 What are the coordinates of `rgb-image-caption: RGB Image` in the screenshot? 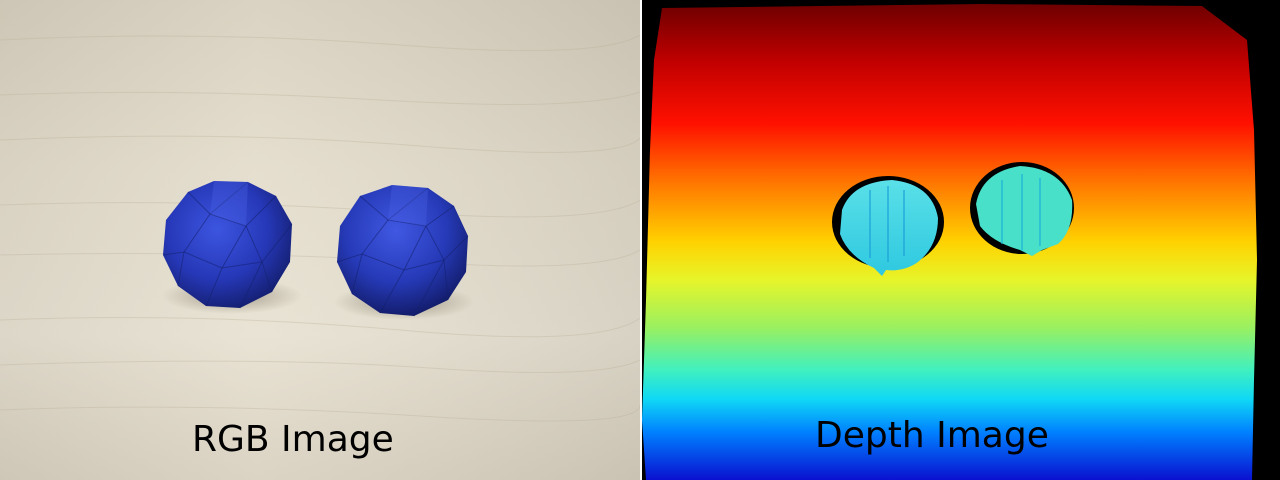 It's located at (293, 439).